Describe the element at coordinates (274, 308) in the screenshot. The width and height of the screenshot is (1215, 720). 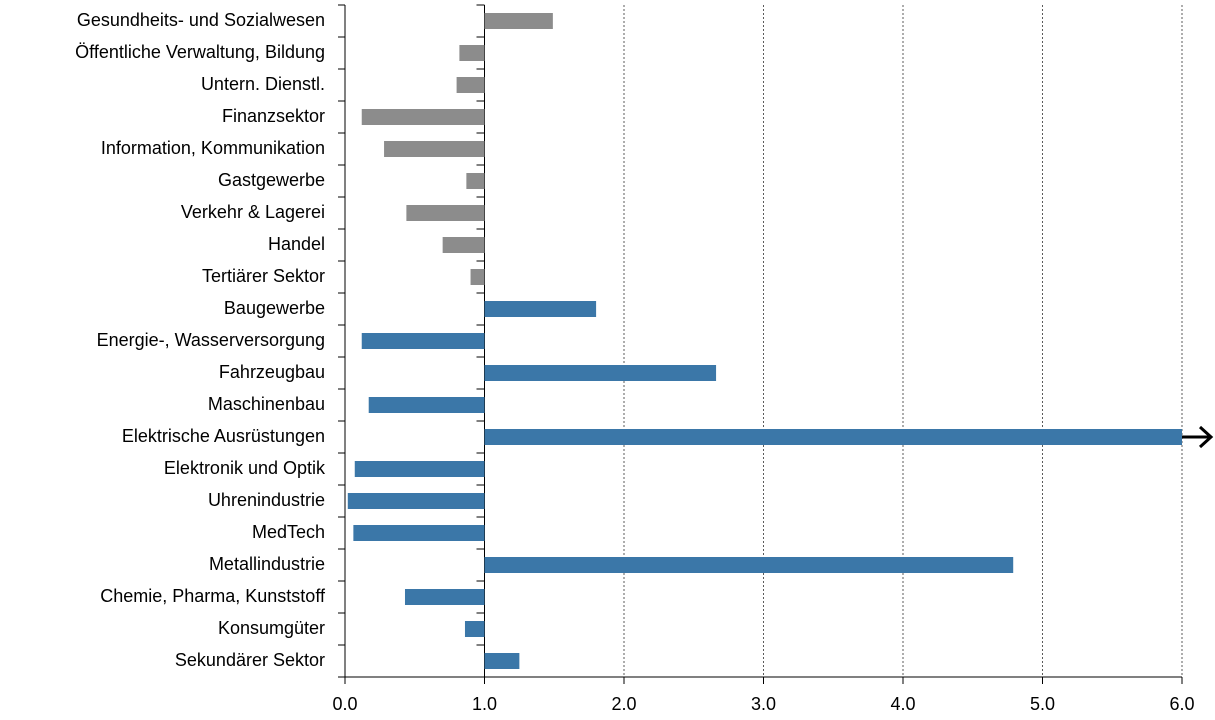
I see `y-tick-label: Baugewerbe` at that location.